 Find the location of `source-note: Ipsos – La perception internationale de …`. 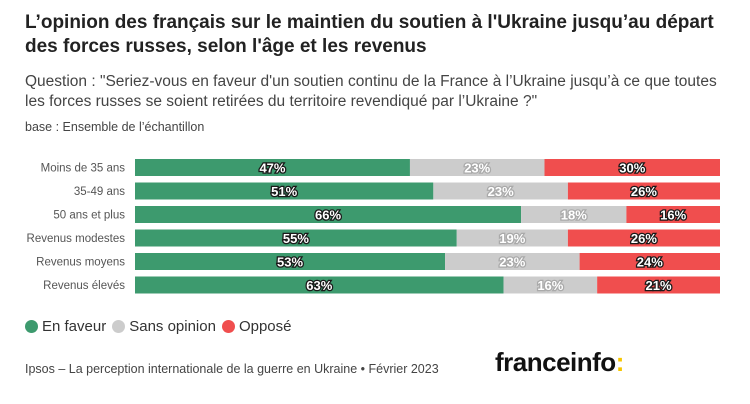

source-note: Ipsos – La perception internationale de … is located at coordinates (232, 369).